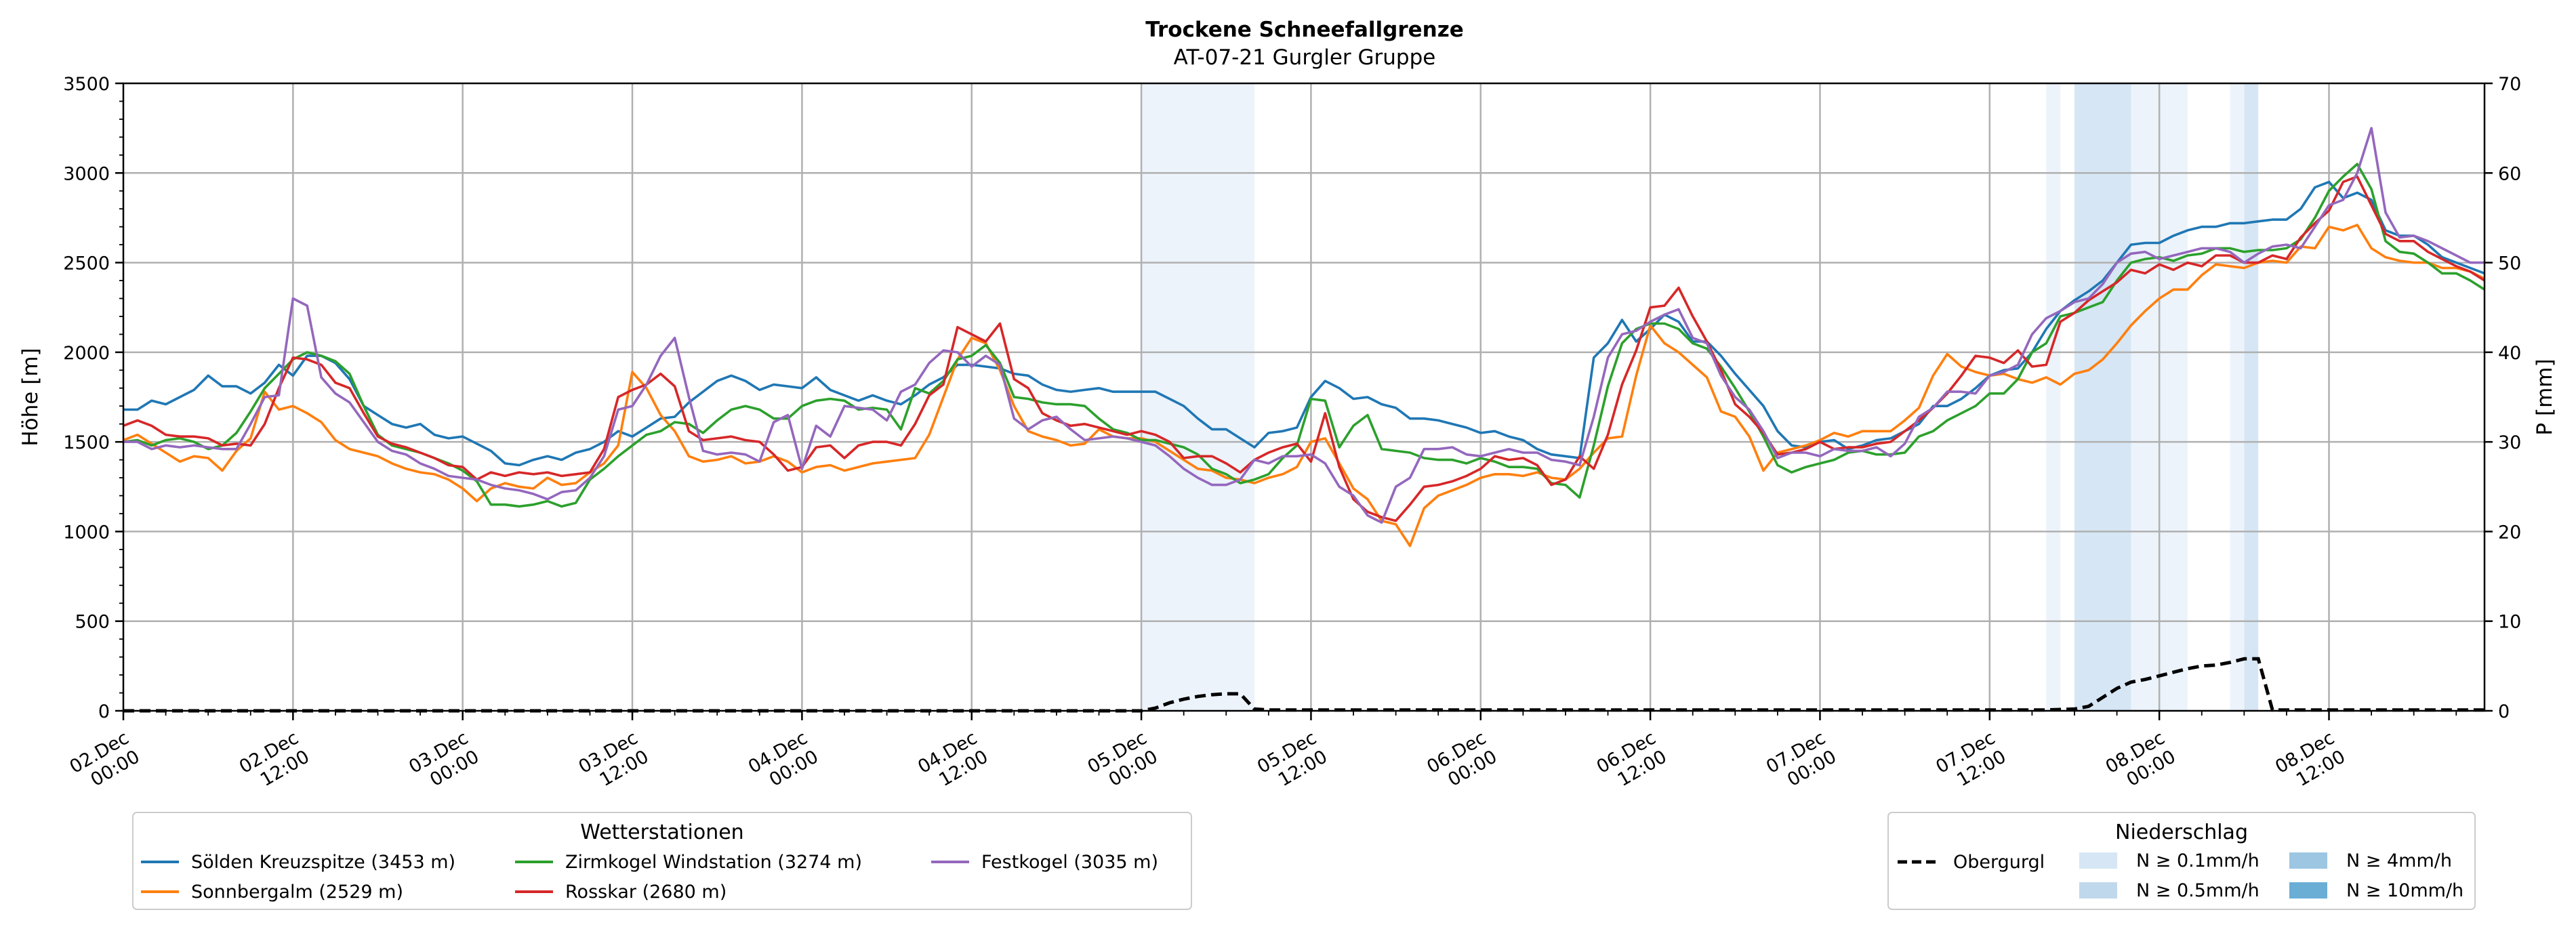 The image size is (2576, 929). I want to click on y2-tick-label-7: 70, so click(2510, 84).